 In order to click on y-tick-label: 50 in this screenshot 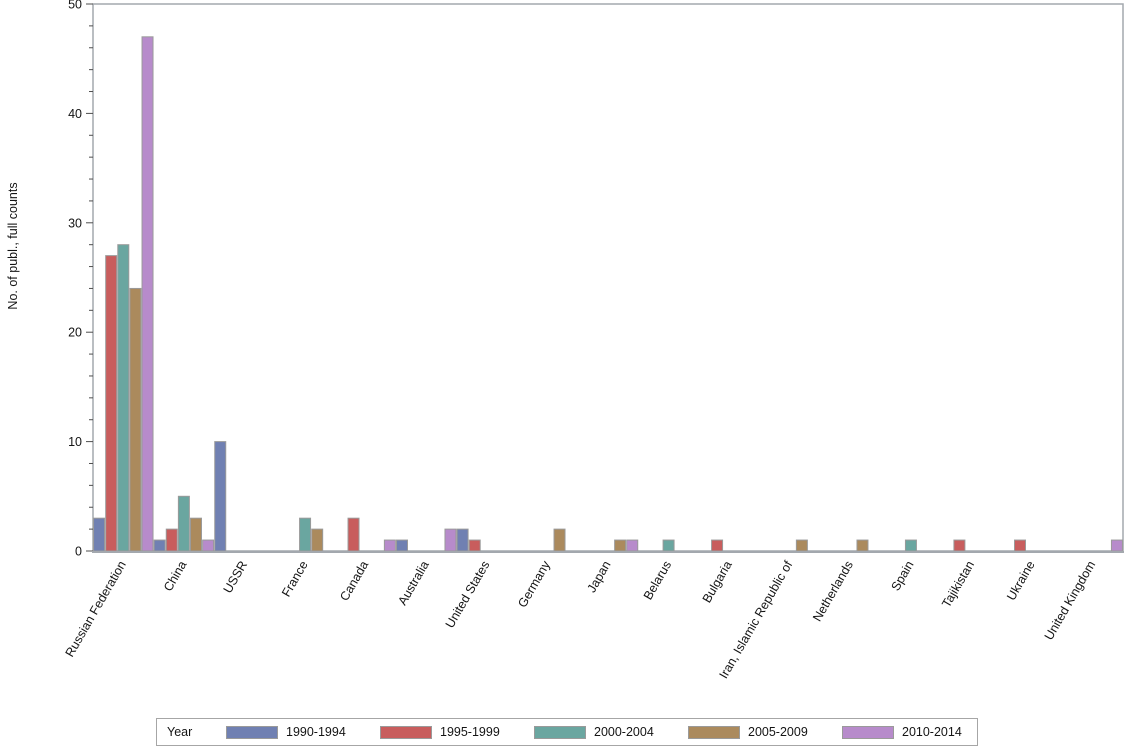, I will do `click(75, 6)`.